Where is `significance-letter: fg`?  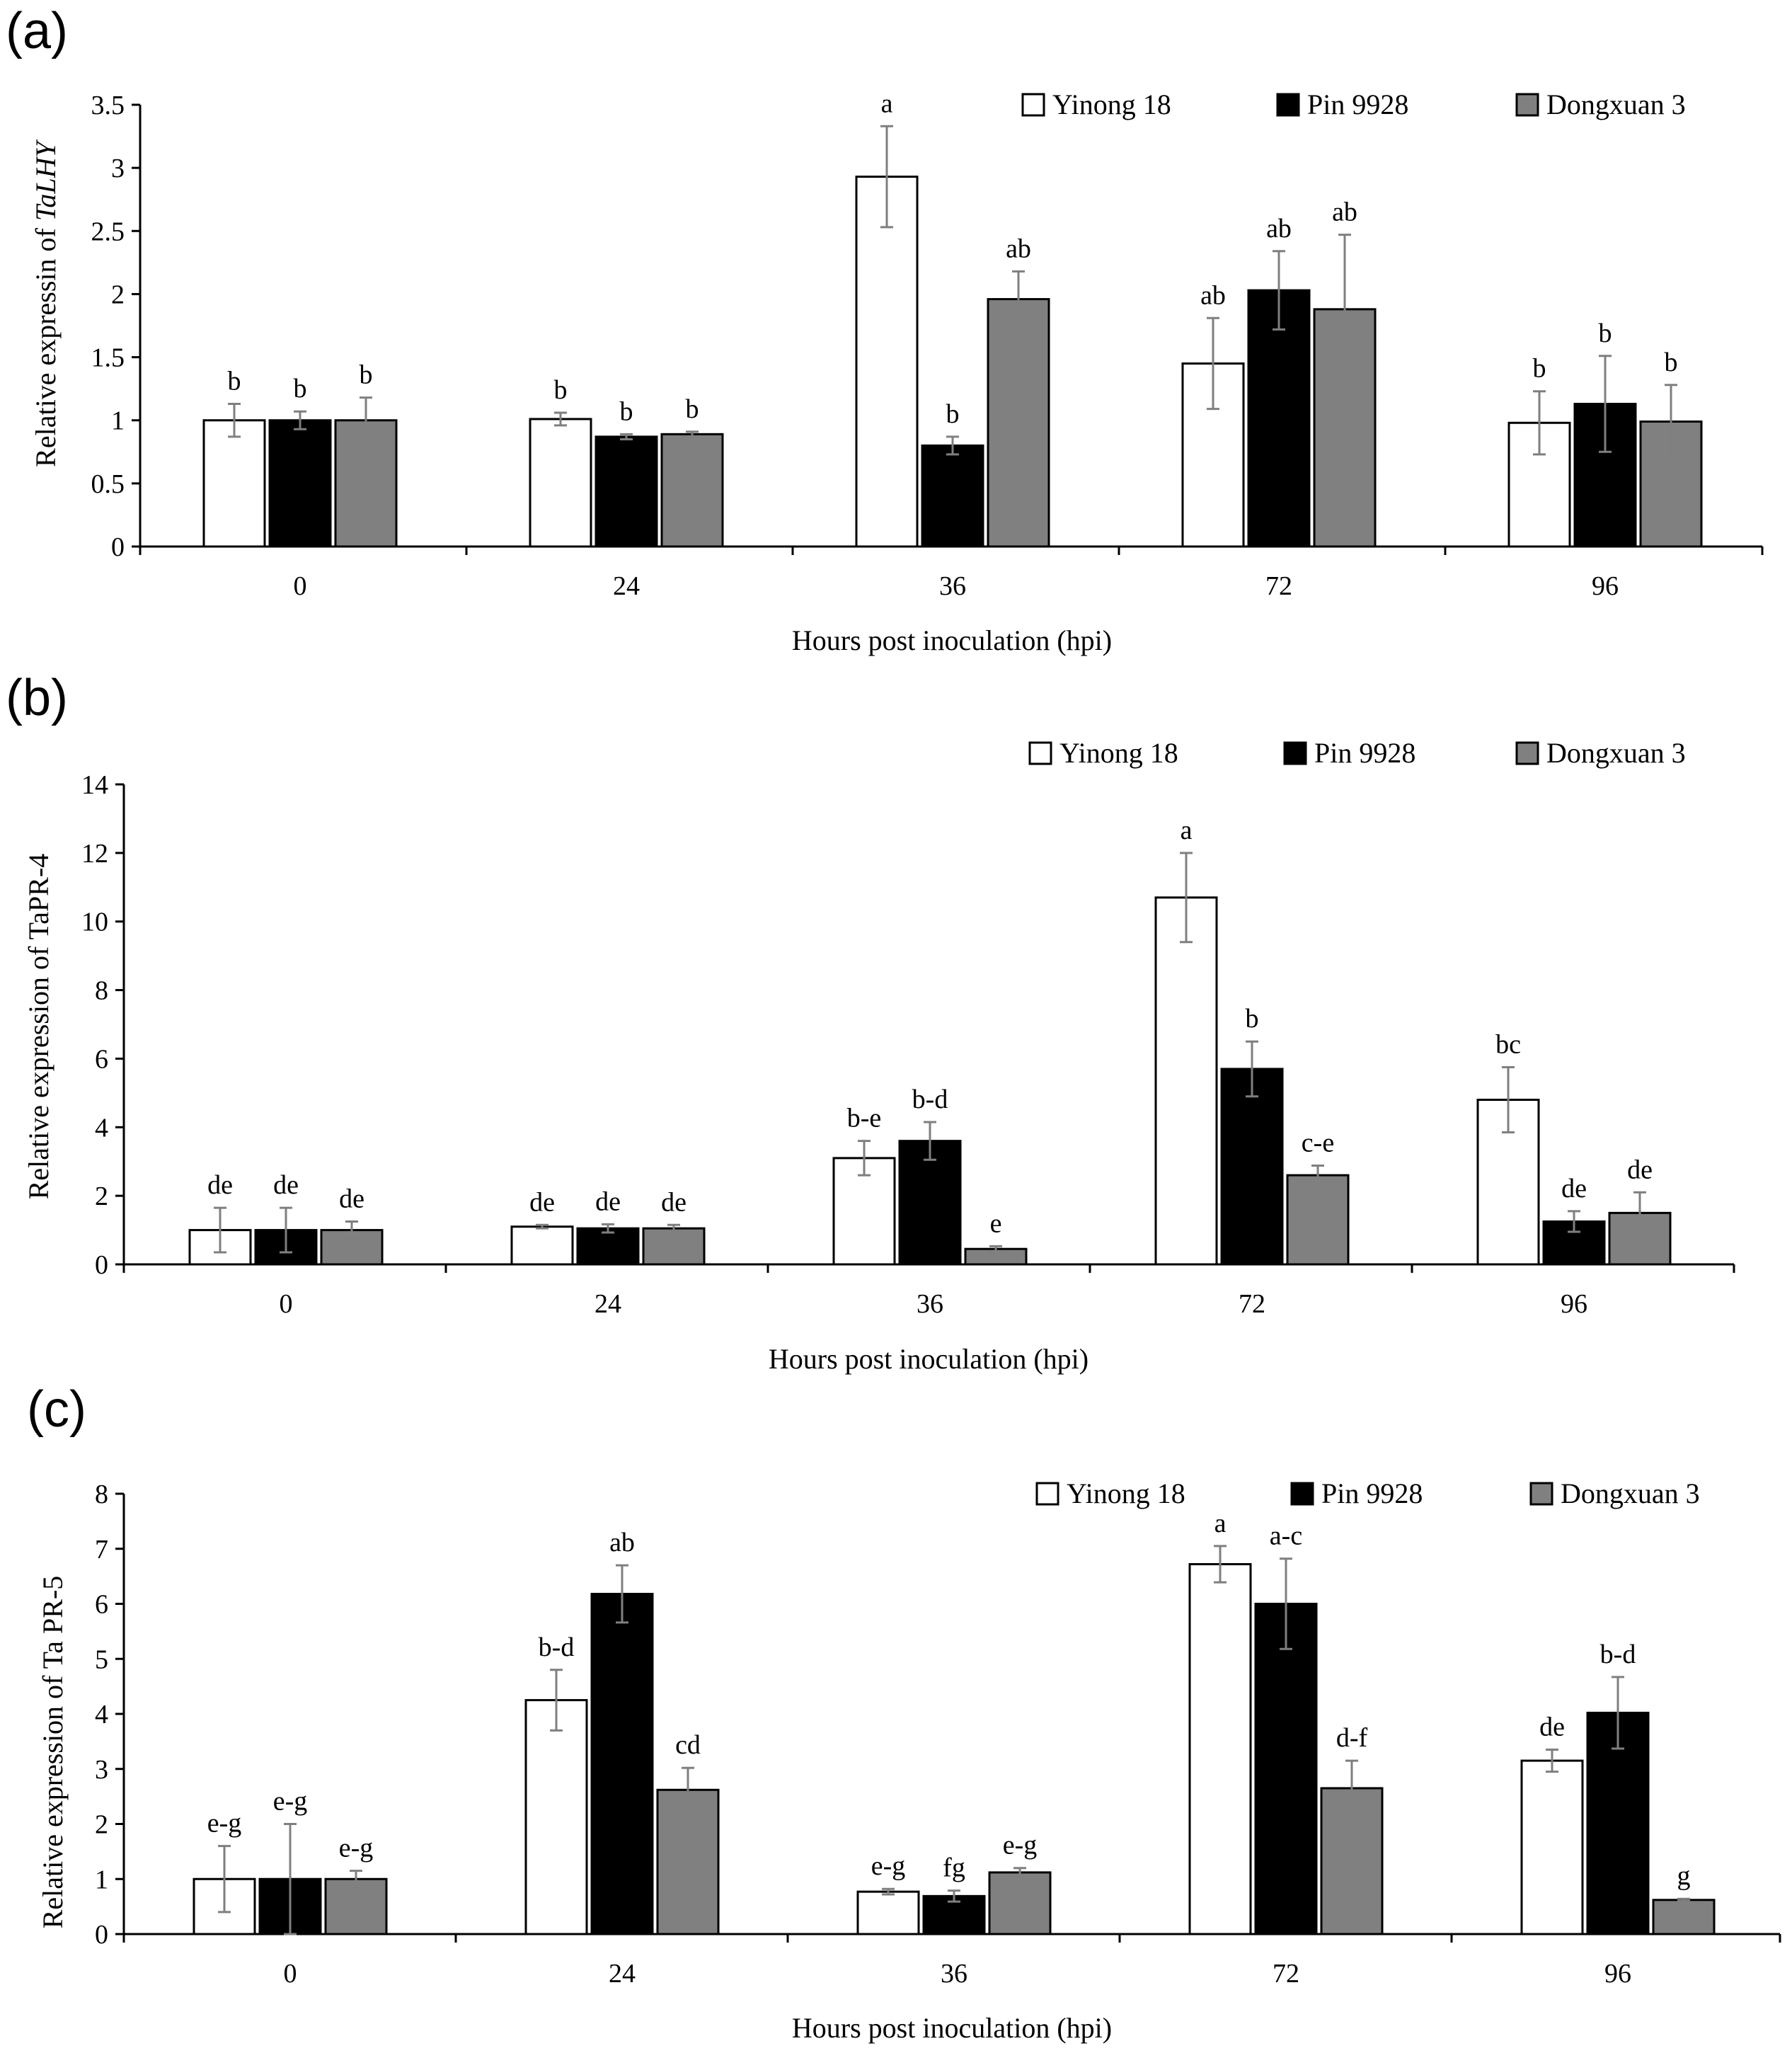
significance-letter: fg is located at coordinates (954, 1868).